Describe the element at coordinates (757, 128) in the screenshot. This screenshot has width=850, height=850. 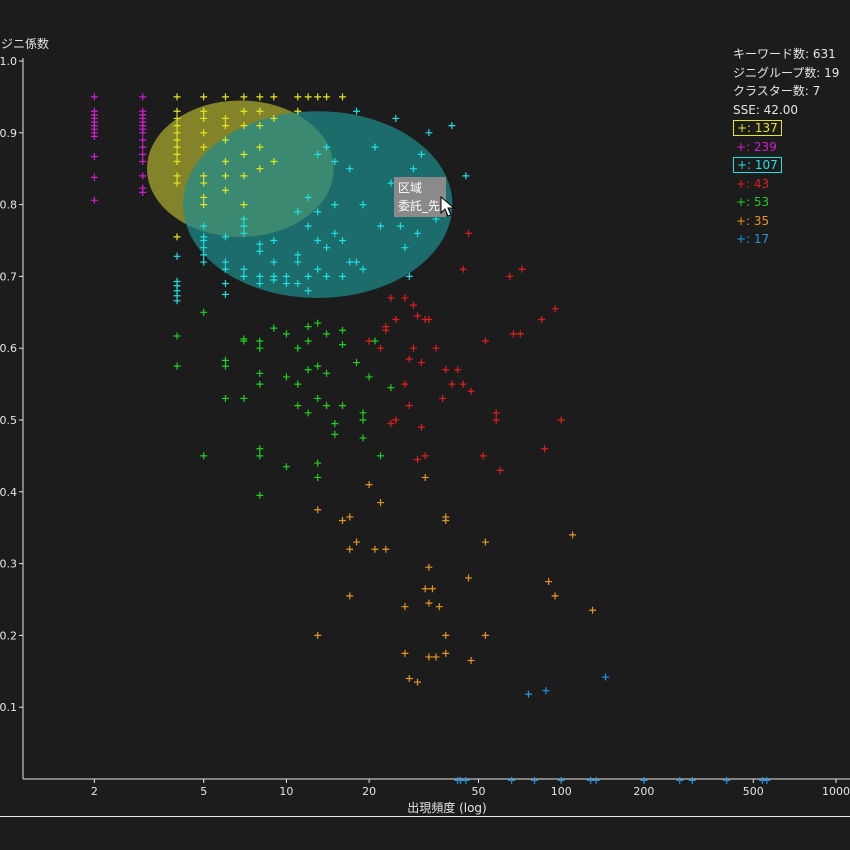
I see `legend-item: +: 137` at that location.